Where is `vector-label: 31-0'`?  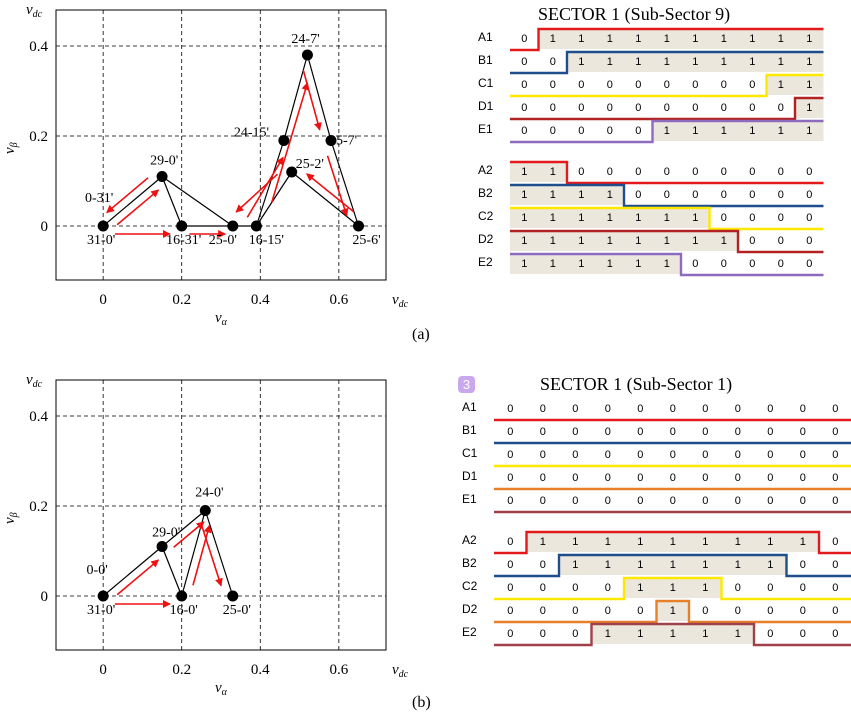 vector-label: 31-0' is located at coordinates (101, 240).